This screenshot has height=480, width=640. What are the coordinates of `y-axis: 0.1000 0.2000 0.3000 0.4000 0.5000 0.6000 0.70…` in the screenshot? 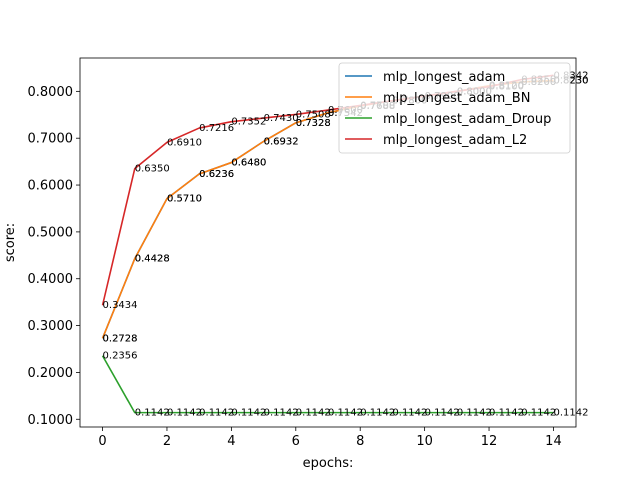 It's located at (54, 256).